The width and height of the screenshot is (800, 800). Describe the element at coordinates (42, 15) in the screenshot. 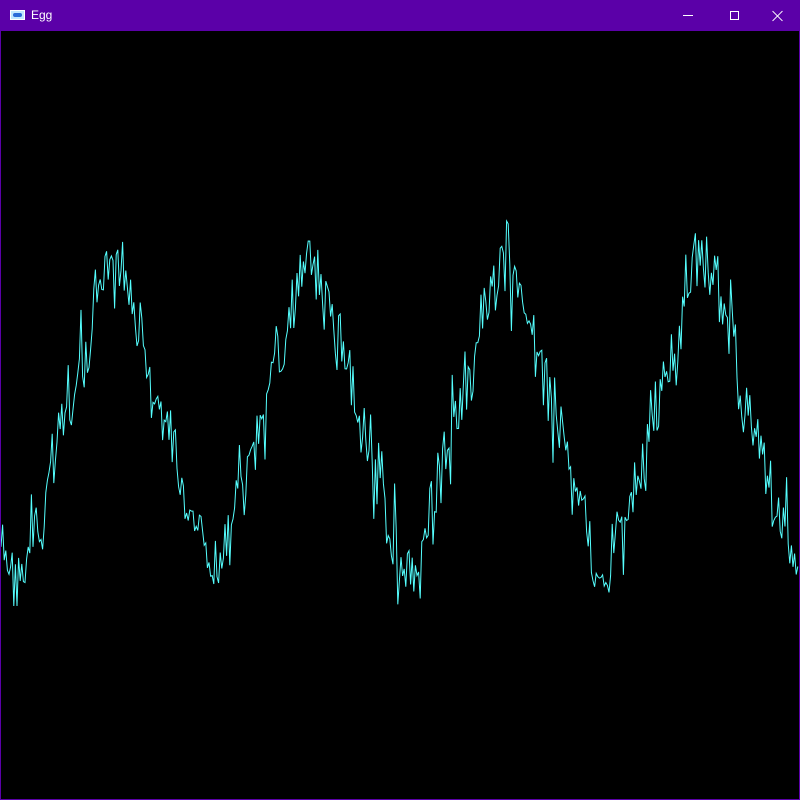

I see `window-title: Egg` at that location.